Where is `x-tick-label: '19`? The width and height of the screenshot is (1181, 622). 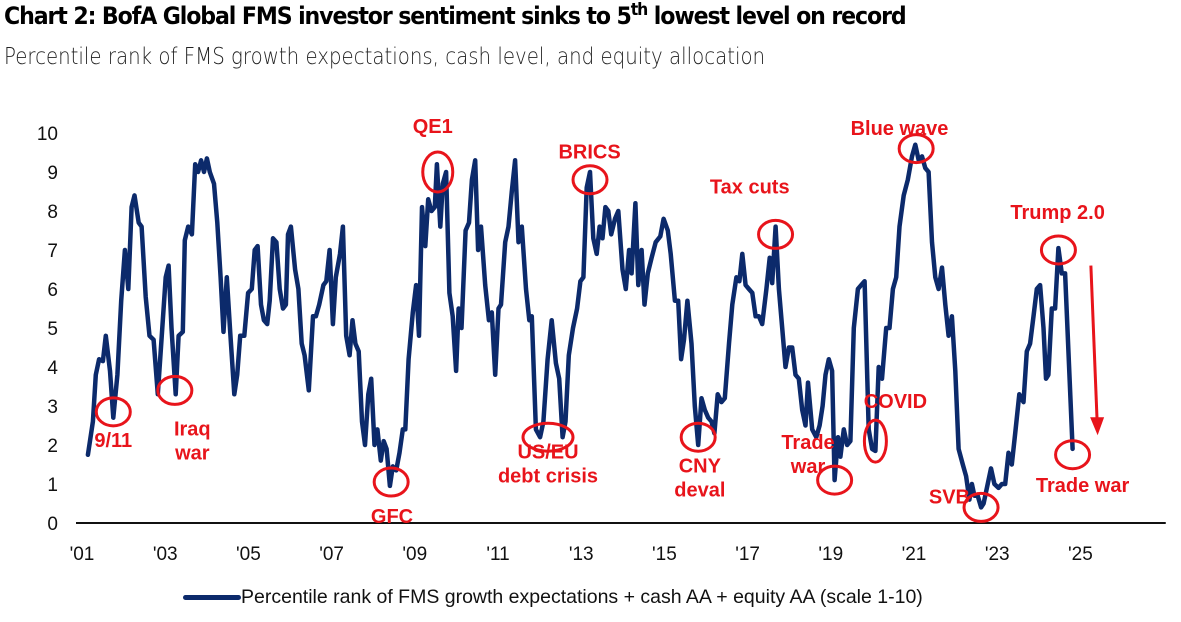 x-tick-label: '19 is located at coordinates (830, 554).